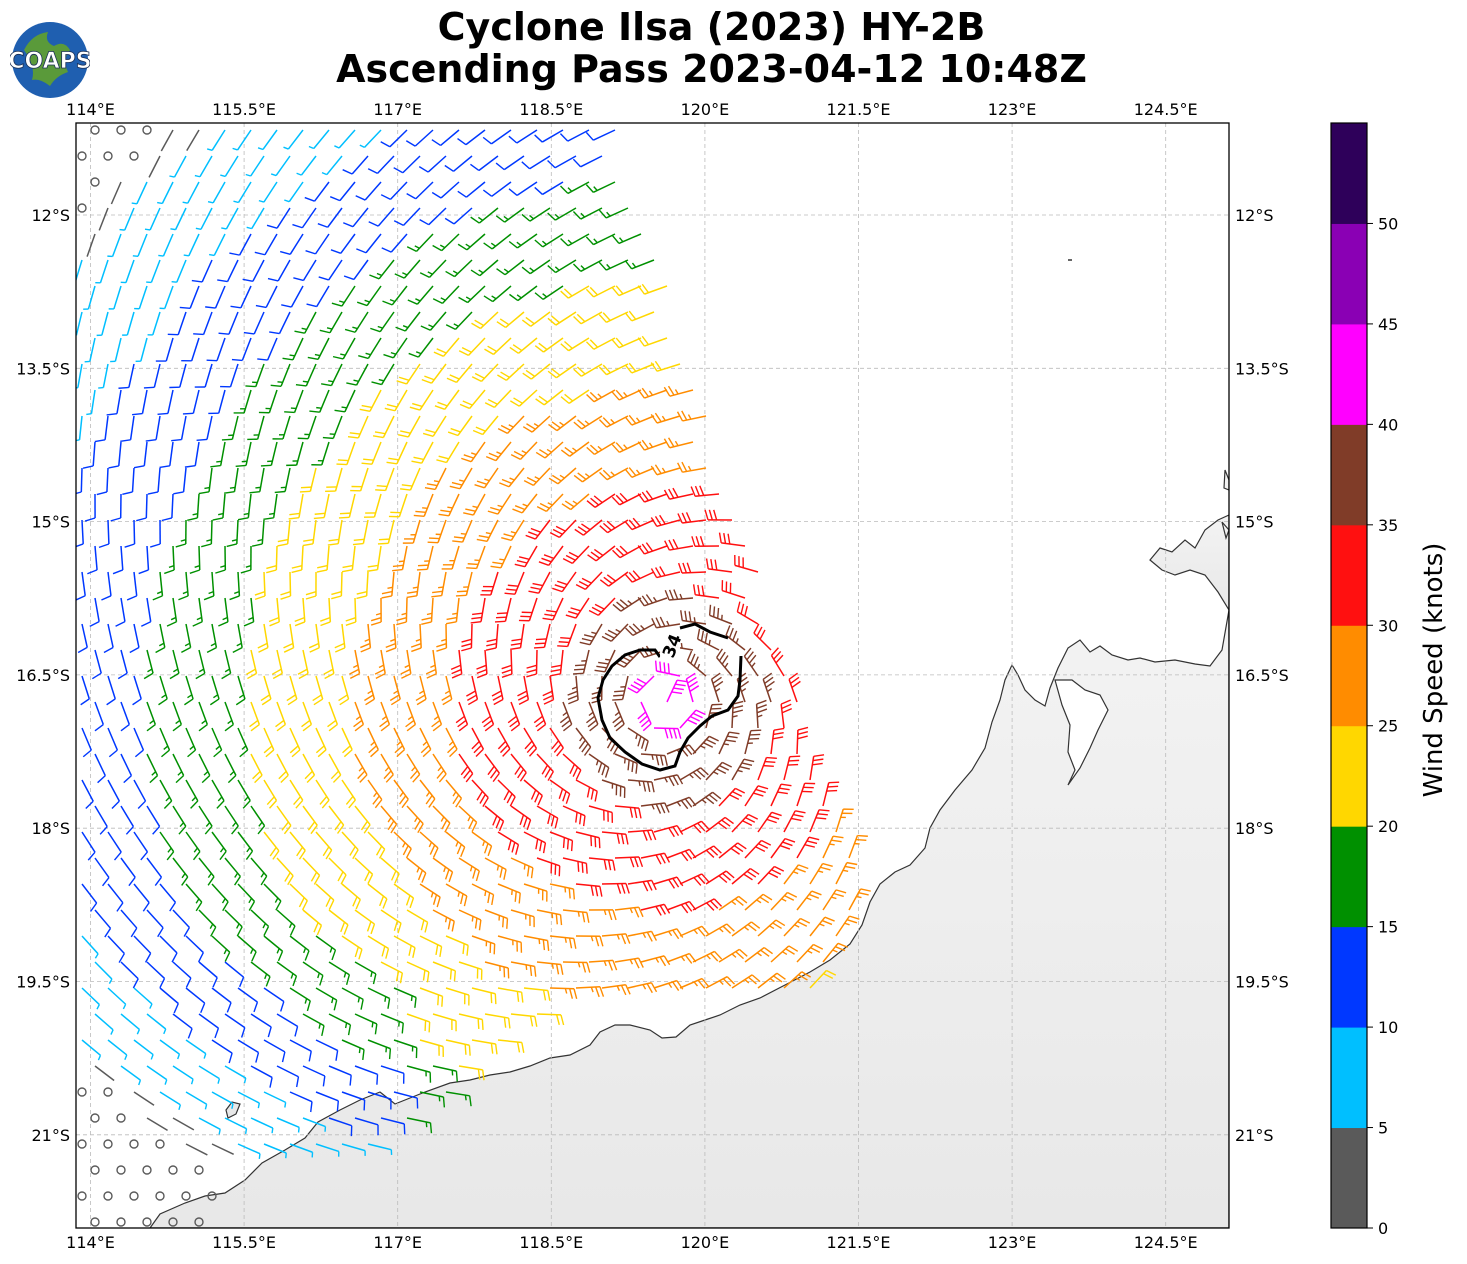  I want to click on latitude-labels-right: 12°S 13.5°S 15°S 16.5°S 18°S 19.5°S 21°S, so click(1262, 675).